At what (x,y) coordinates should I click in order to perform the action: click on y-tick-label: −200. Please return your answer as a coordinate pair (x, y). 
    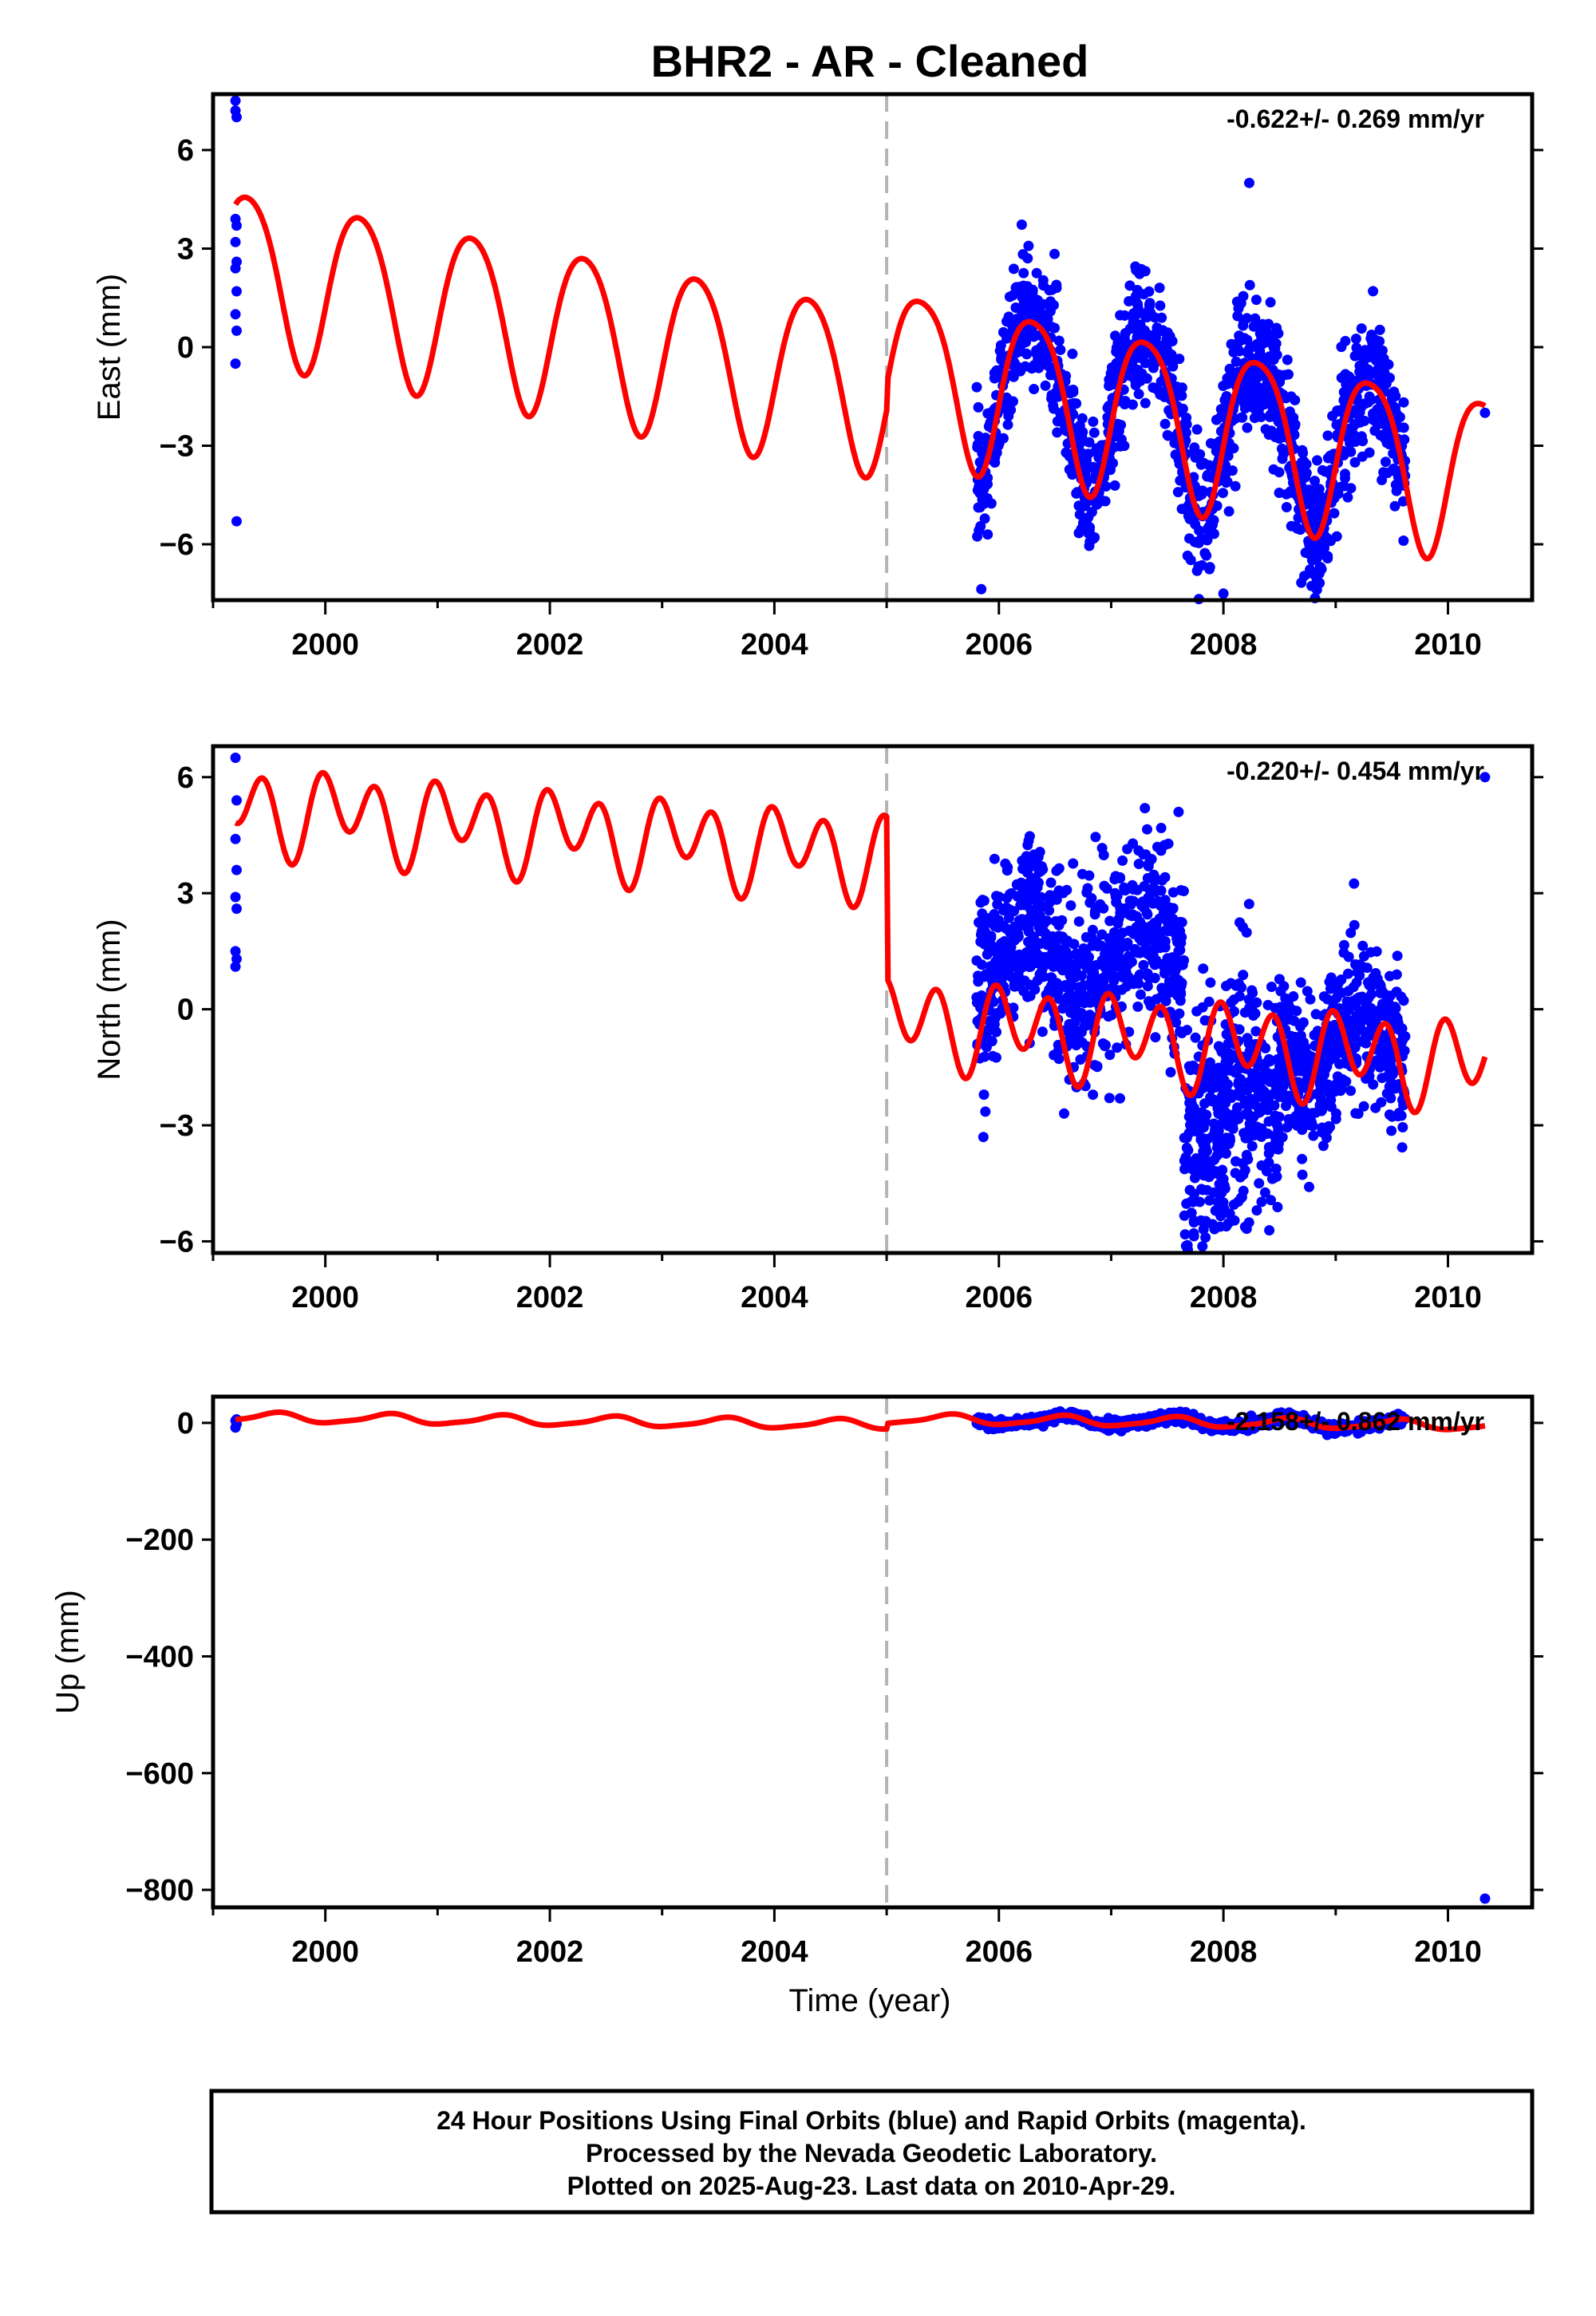
    Looking at the image, I should click on (159, 1540).